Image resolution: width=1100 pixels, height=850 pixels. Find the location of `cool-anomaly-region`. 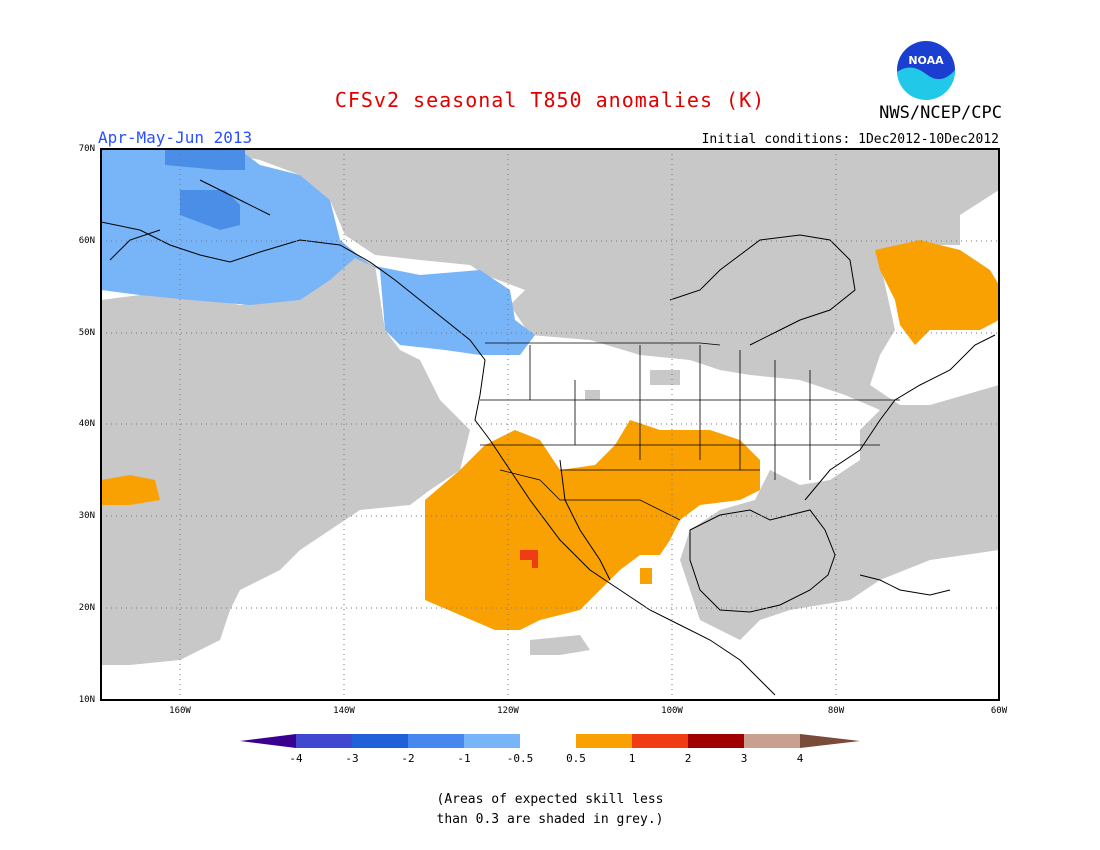

cool-anomaly-region is located at coordinates (318, 252).